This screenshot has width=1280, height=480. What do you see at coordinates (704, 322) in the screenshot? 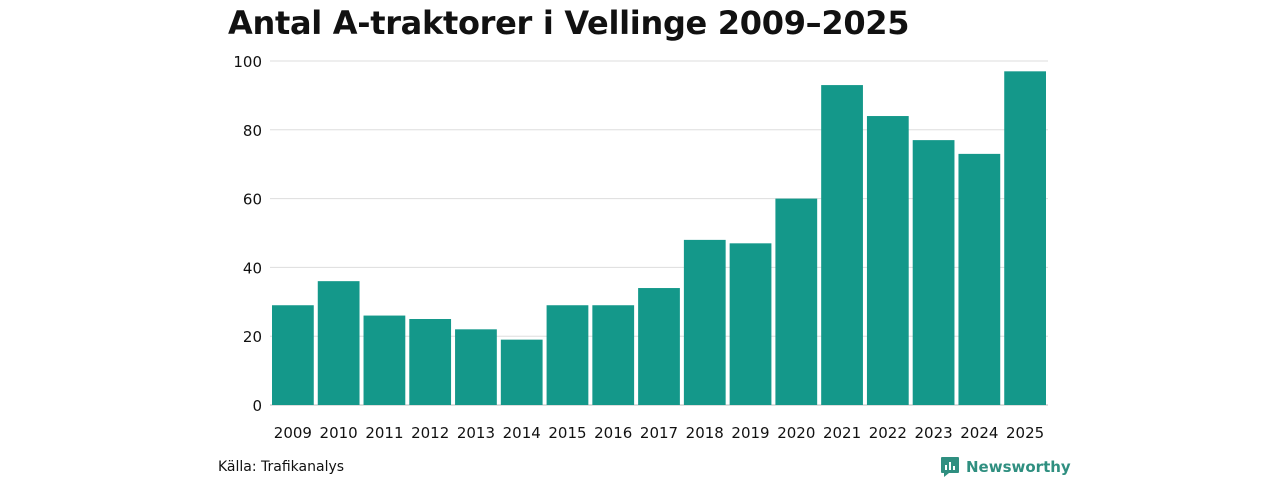
I see `bar-2018` at bounding box center [704, 322].